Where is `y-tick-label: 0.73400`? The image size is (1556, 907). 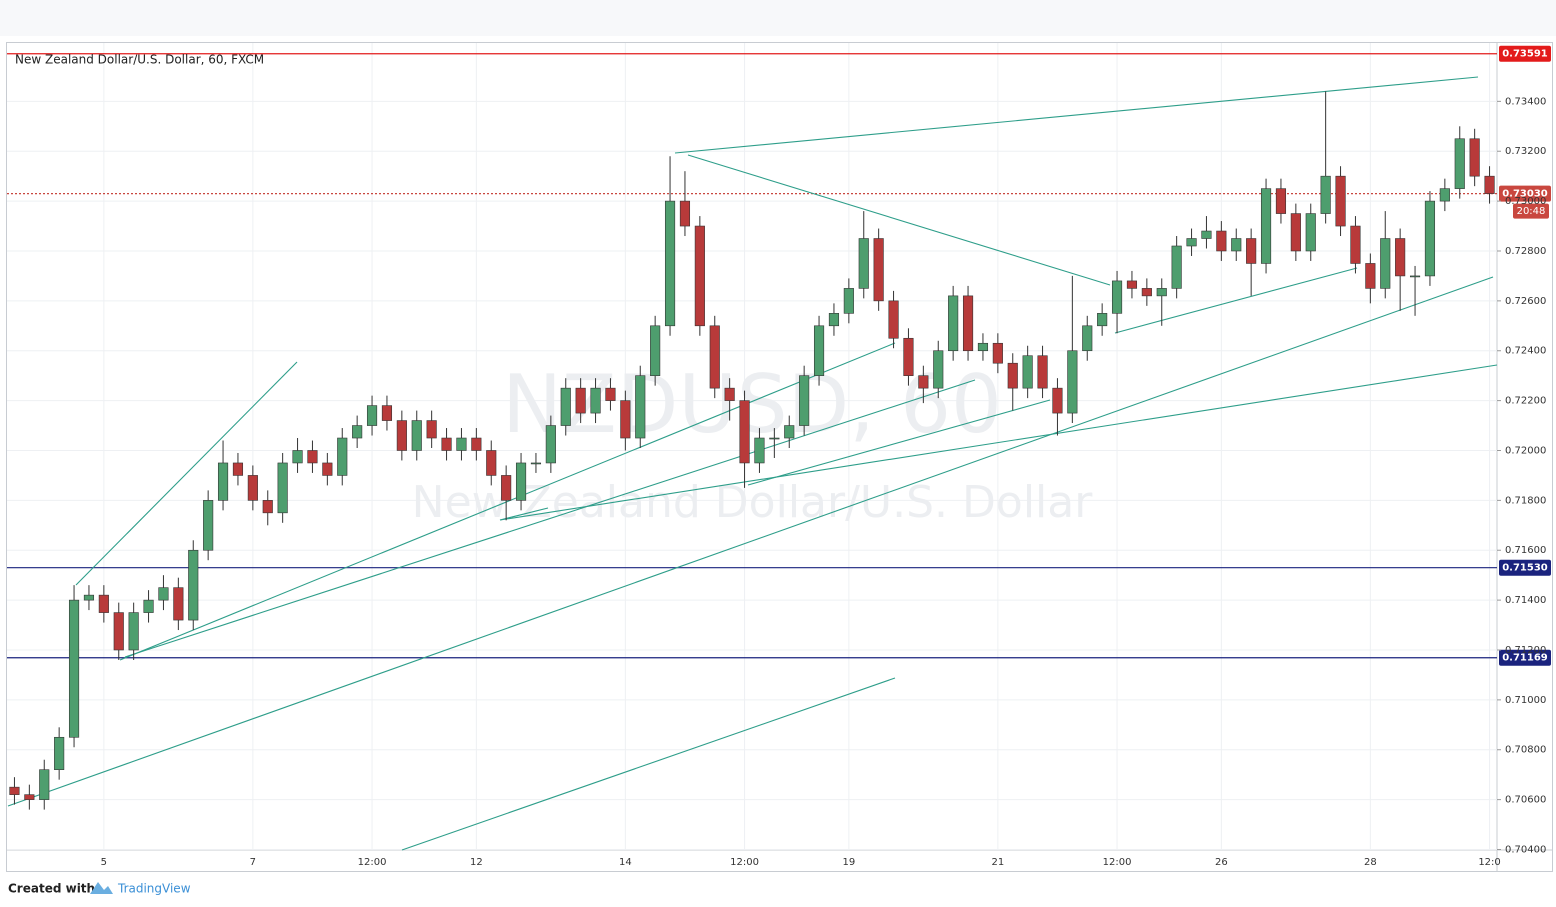 y-tick-label: 0.73400 is located at coordinates (1525, 101).